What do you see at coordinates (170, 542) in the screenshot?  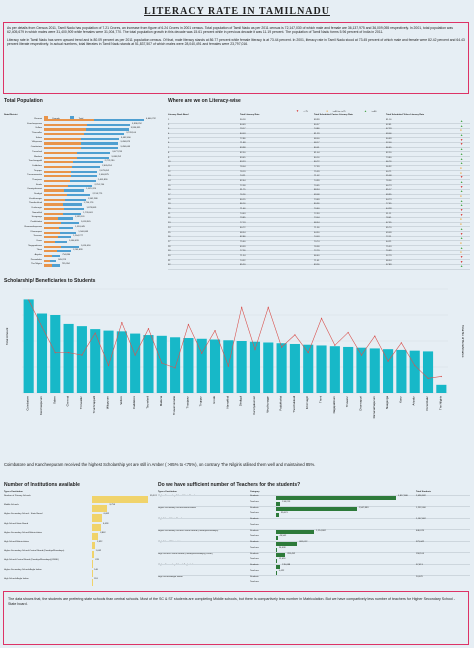 I see `teacher-institution-label: High School-Matriculation` at bounding box center [170, 542].